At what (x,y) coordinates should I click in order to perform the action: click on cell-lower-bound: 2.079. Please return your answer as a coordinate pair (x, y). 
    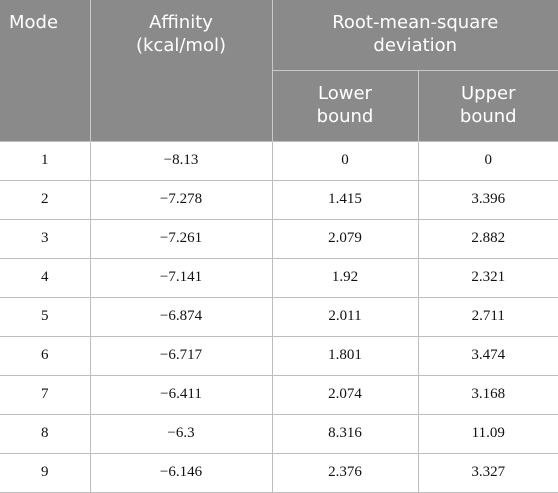
    Looking at the image, I should click on (344, 238).